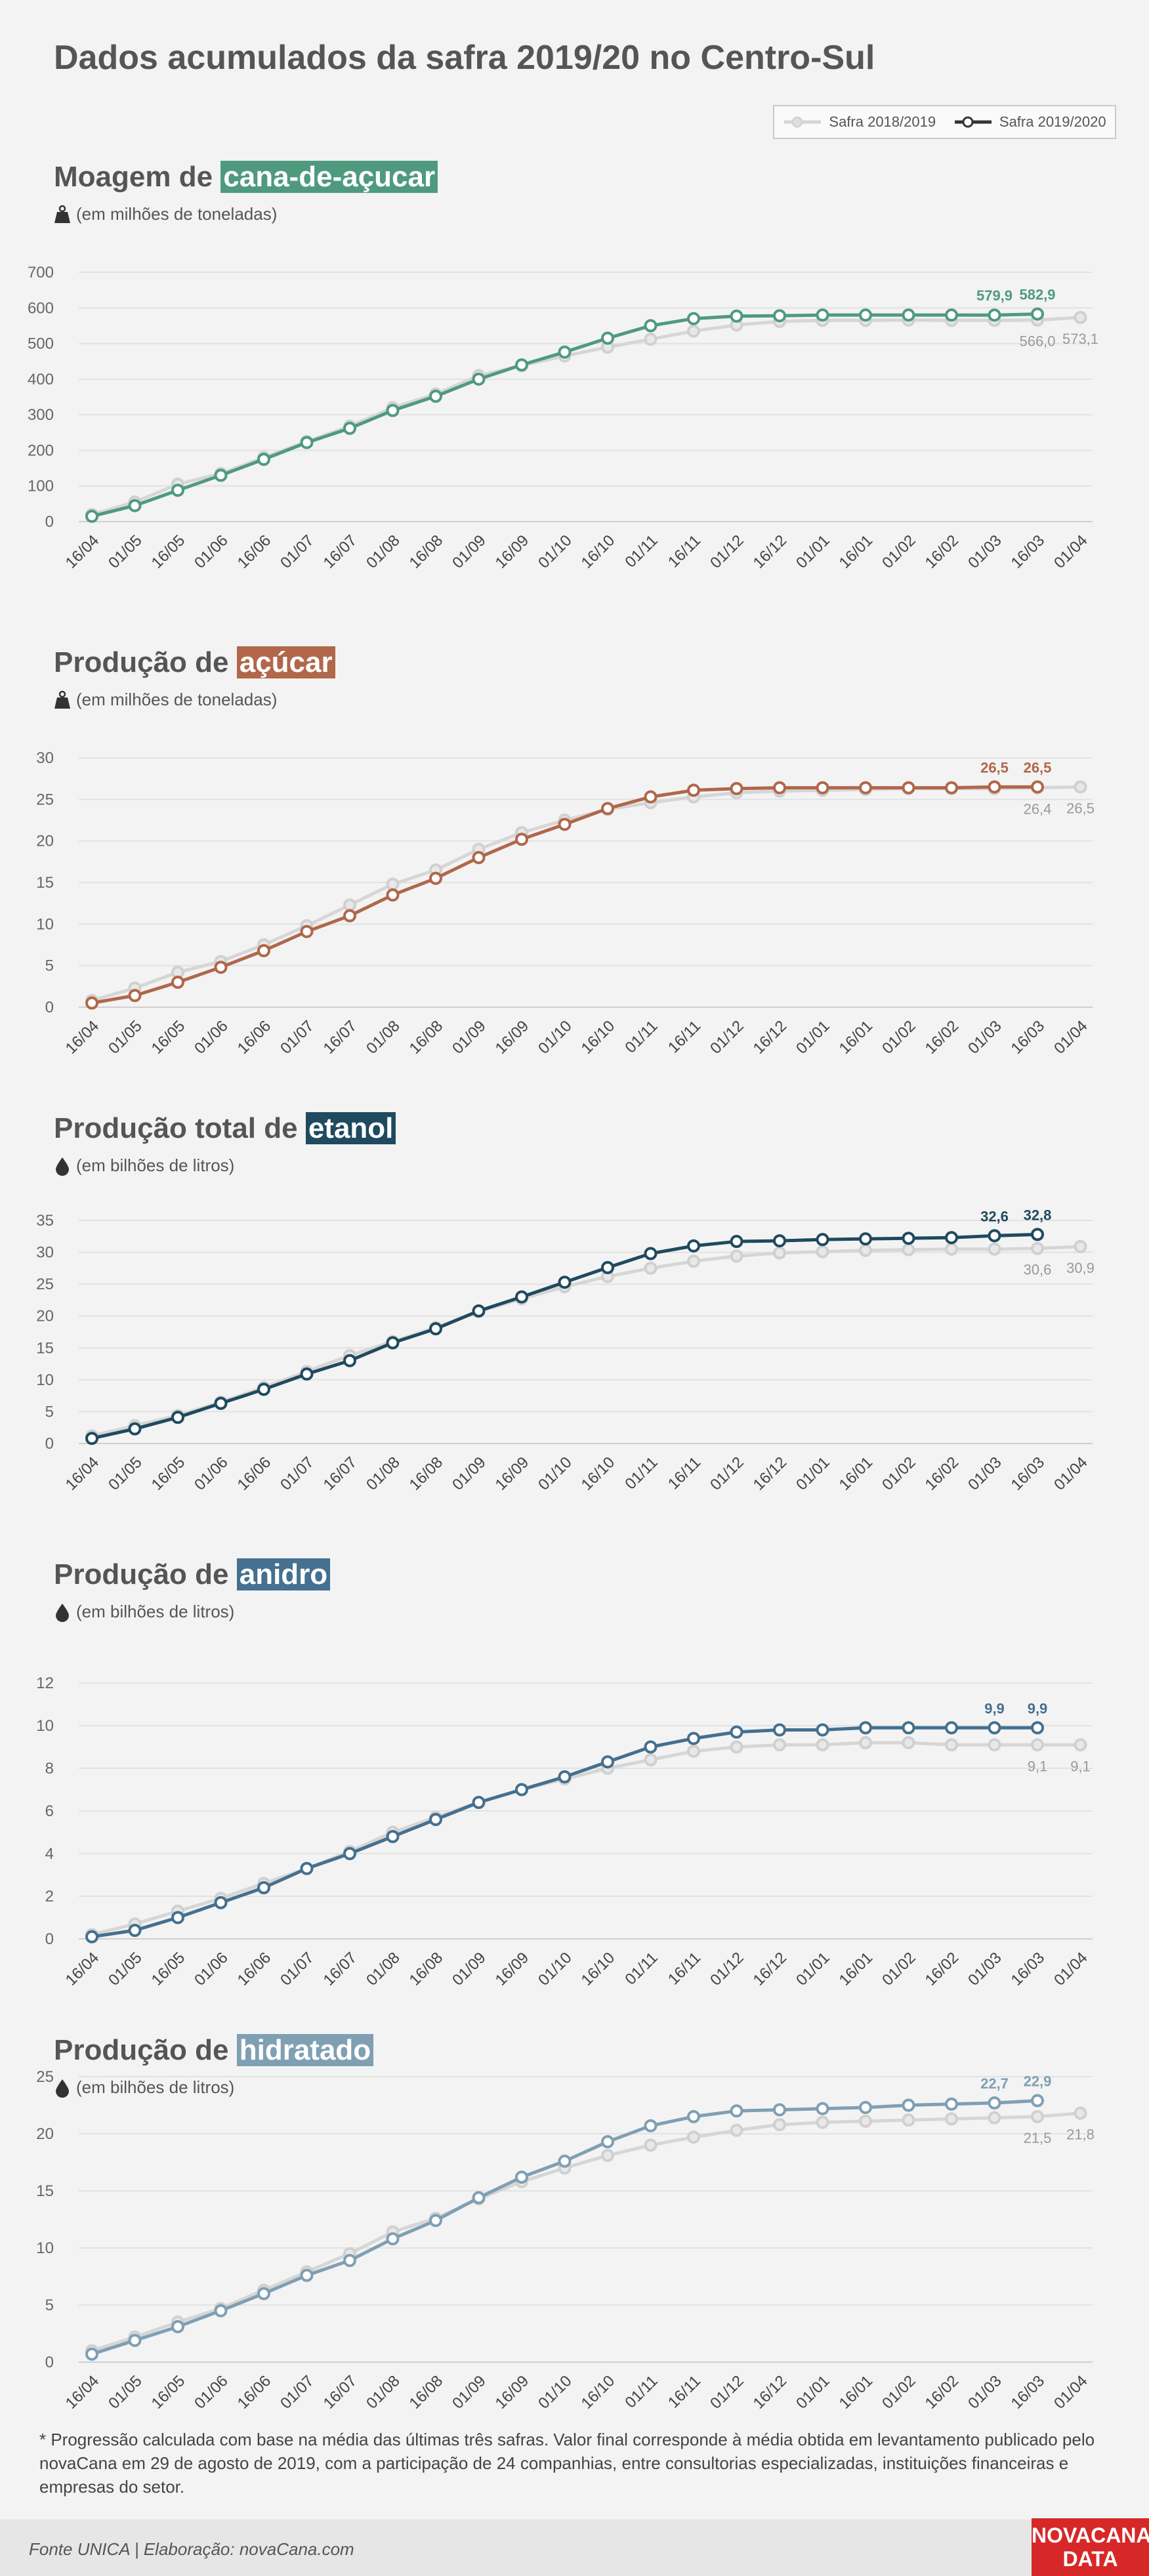 The image size is (1149, 2576). What do you see at coordinates (555, 1473) in the screenshot?
I see `x-tick-label: 01/10` at bounding box center [555, 1473].